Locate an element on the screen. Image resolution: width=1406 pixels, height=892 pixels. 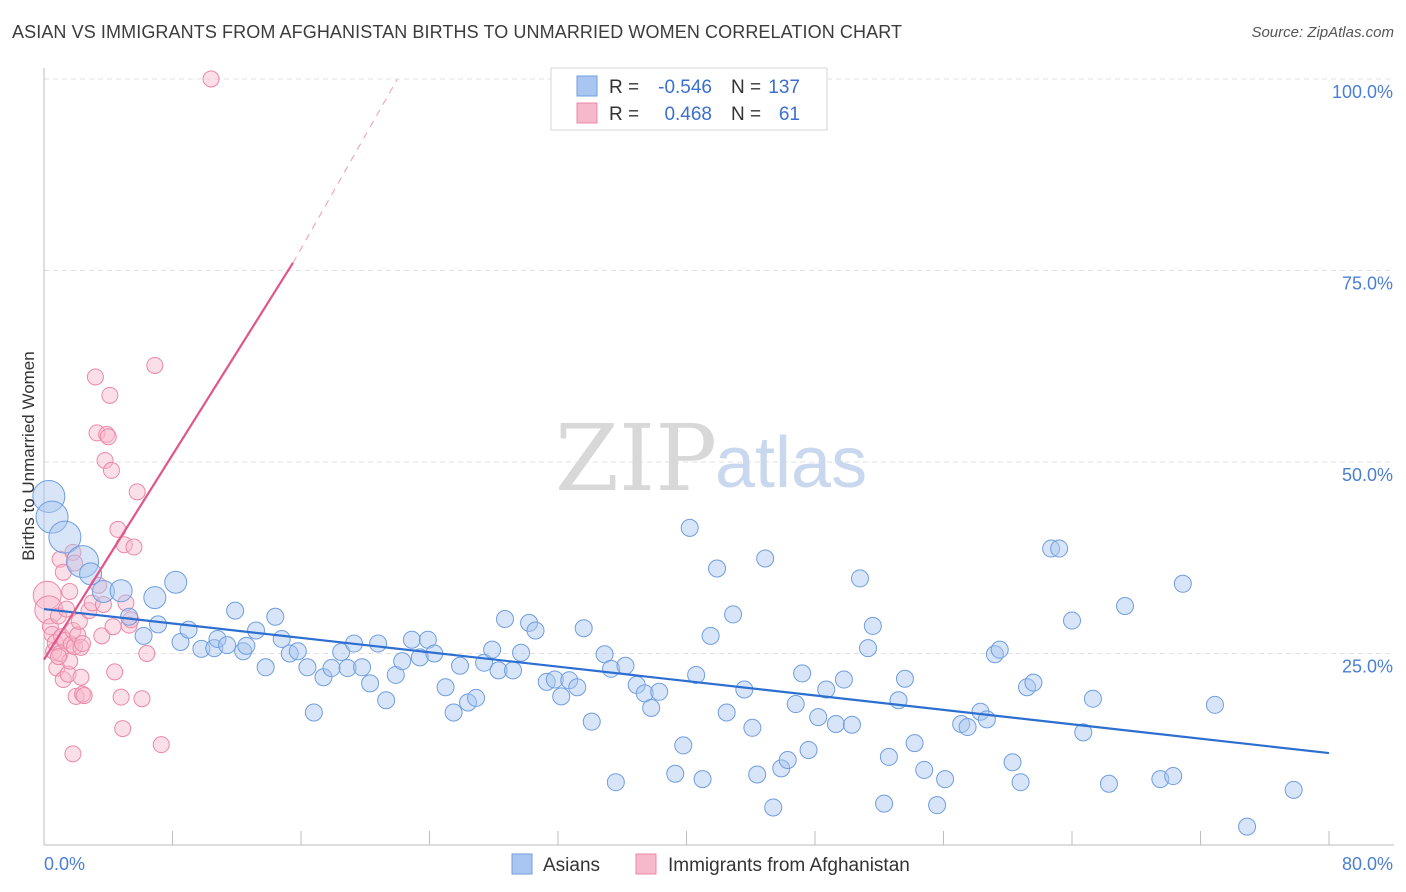
y-axis-label: Births to Unmarried Women is located at coordinates (28, 455).